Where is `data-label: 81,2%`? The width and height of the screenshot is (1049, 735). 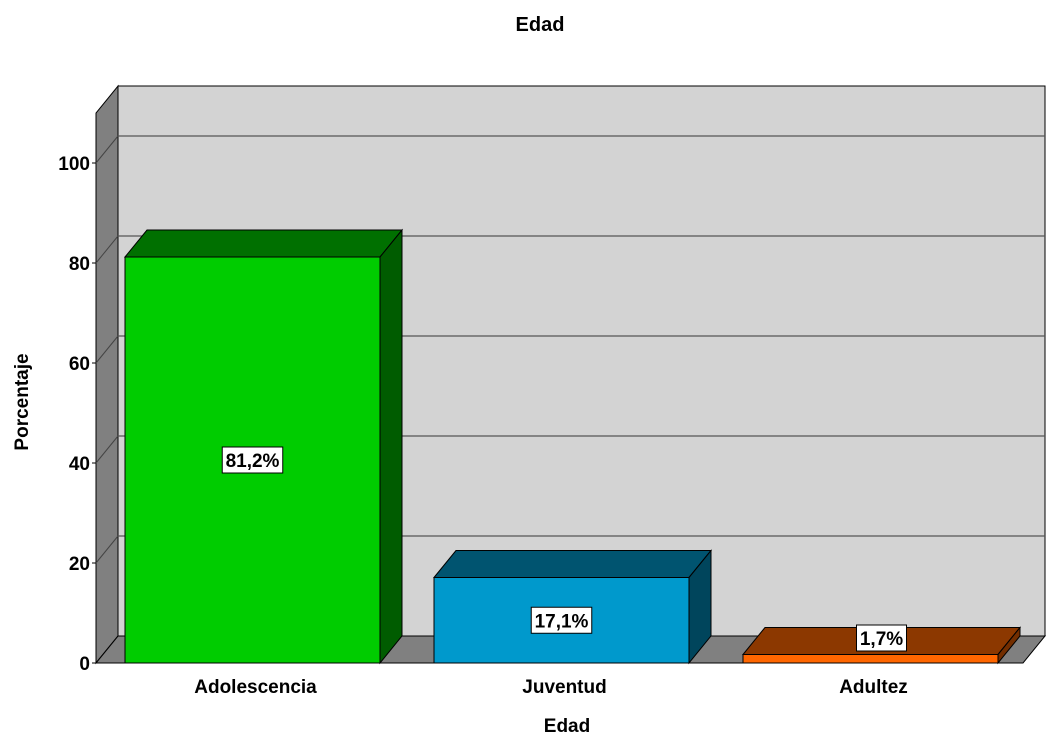
data-label: 81,2% is located at coordinates (253, 461).